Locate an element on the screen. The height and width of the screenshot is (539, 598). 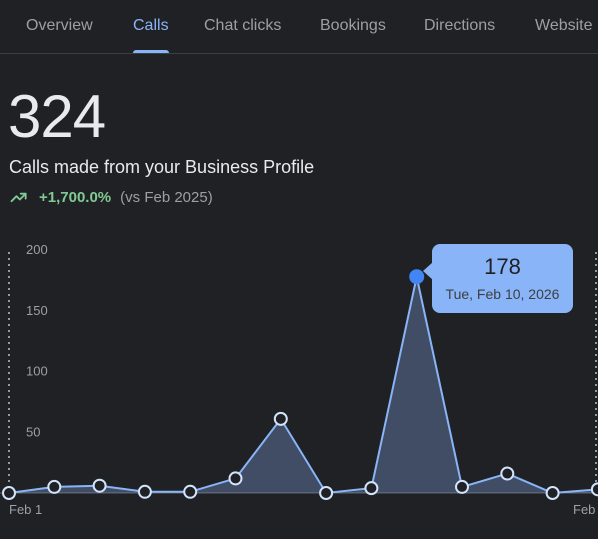
metric-description: Calls made from your Business Profile is located at coordinates (162, 167).